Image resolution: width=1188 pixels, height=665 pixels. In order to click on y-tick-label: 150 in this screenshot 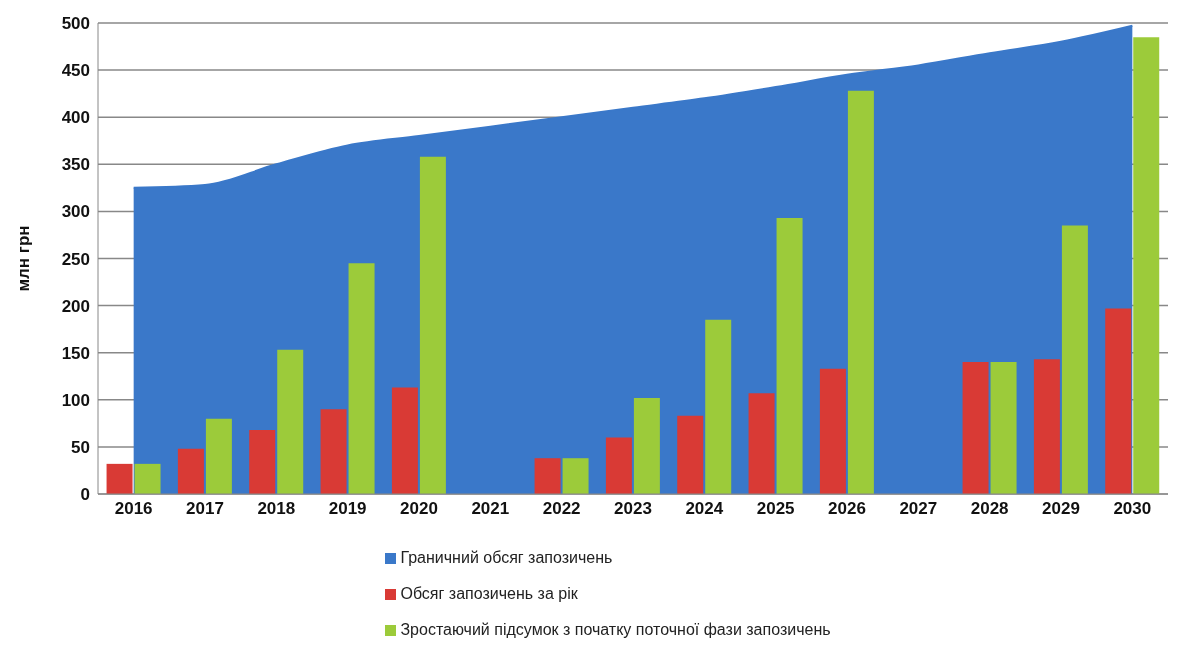, I will do `click(75, 353)`.